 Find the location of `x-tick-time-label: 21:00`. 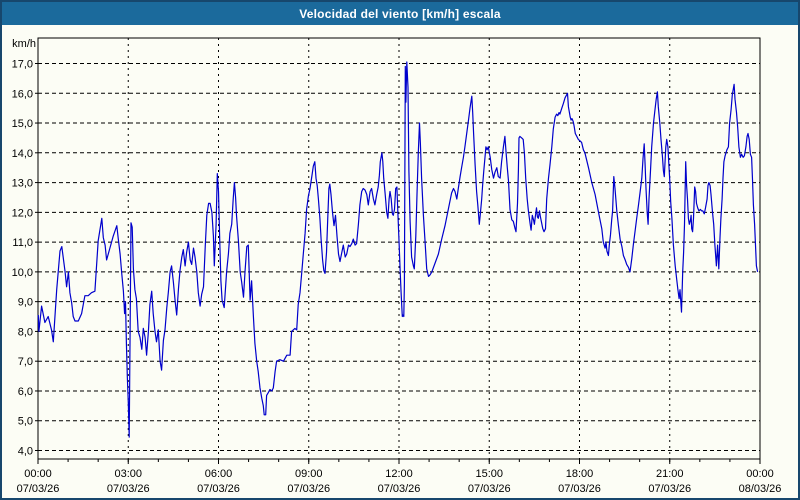

x-tick-time-label: 21:00 is located at coordinates (670, 474).